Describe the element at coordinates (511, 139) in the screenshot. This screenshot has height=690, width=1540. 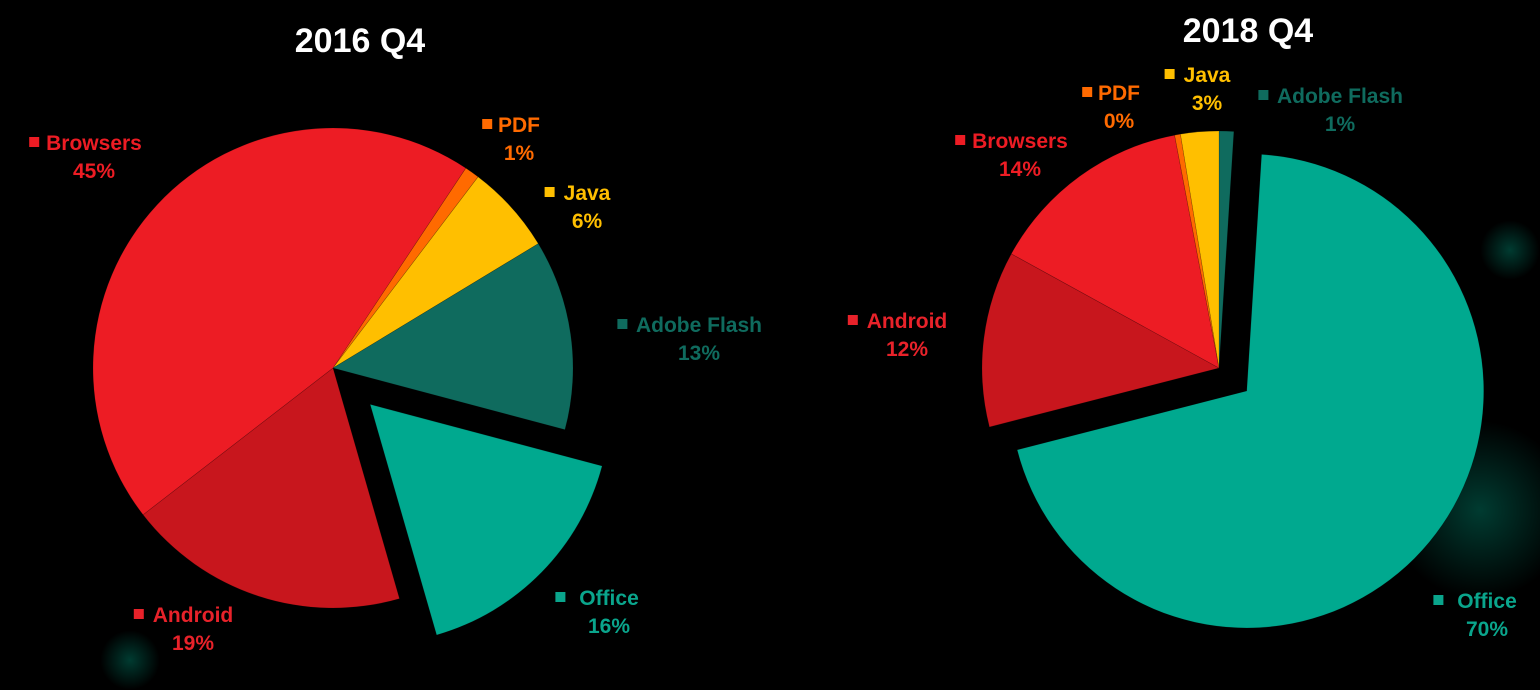
I see `slice-label-pdf: PDF 1%` at that location.